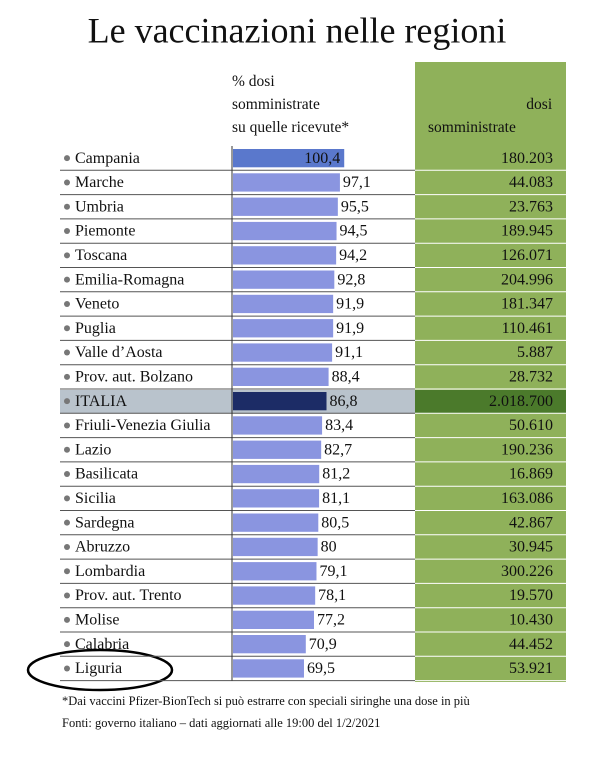 This screenshot has width=590, height=768. What do you see at coordinates (527, 158) in the screenshot?
I see `table-value: 180.203` at bounding box center [527, 158].